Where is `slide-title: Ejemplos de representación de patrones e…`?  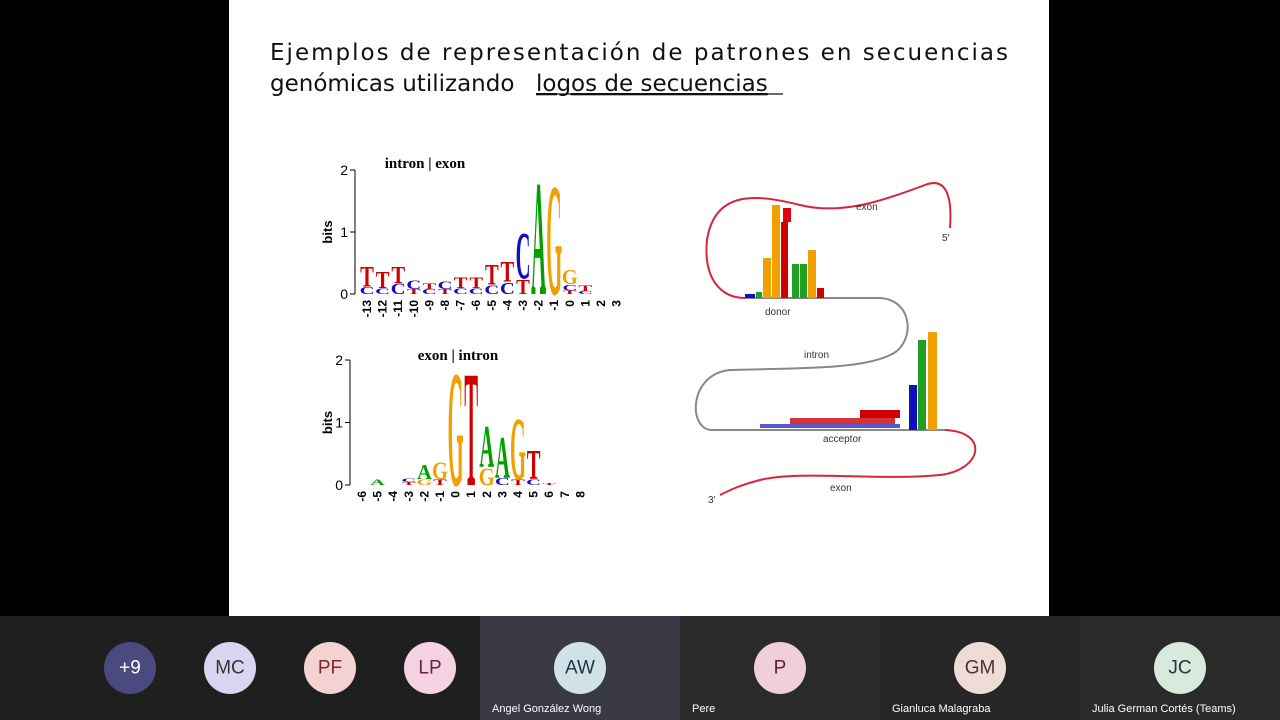 slide-title: Ejemplos de representación de patrones e… is located at coordinates (639, 53).